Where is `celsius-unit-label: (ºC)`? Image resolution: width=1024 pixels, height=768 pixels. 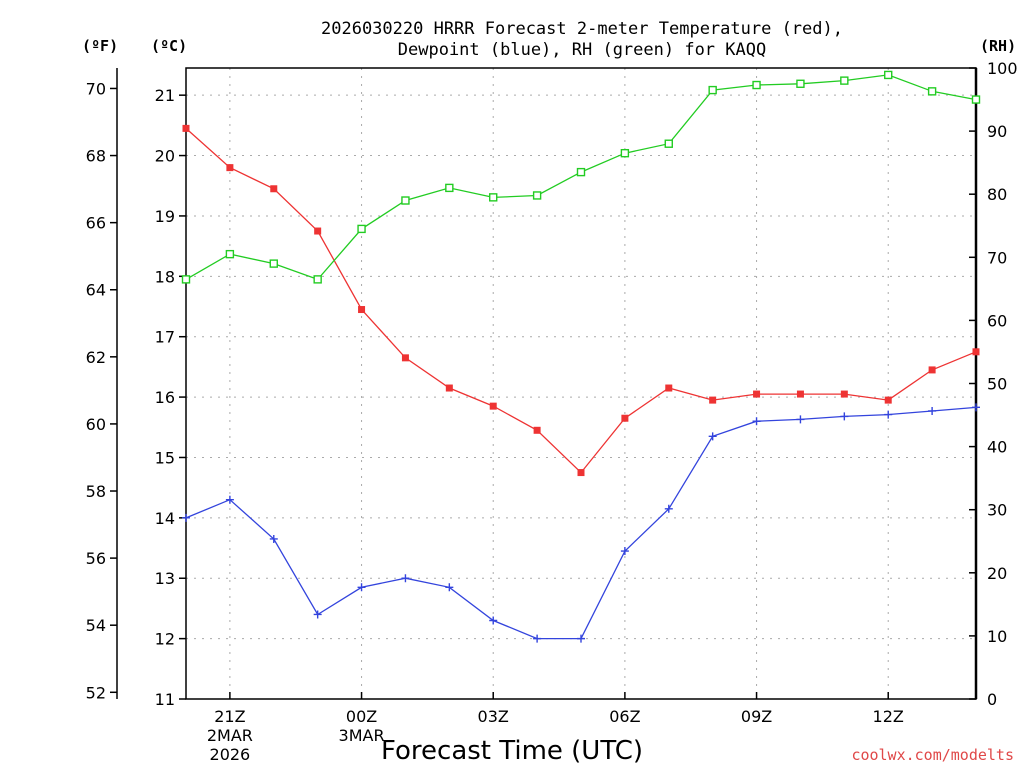
celsius-unit-label: (ºC) is located at coordinates (169, 46).